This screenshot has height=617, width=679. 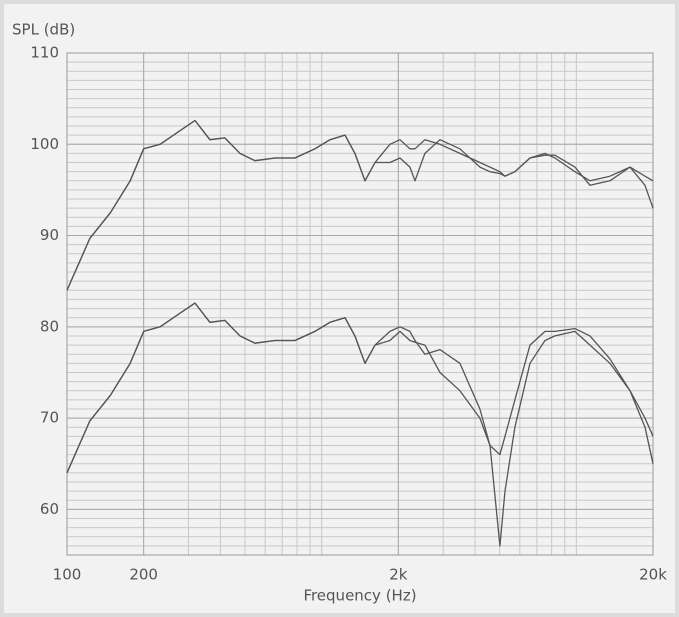 I want to click on y-tick-label: 110, so click(x=44, y=53).